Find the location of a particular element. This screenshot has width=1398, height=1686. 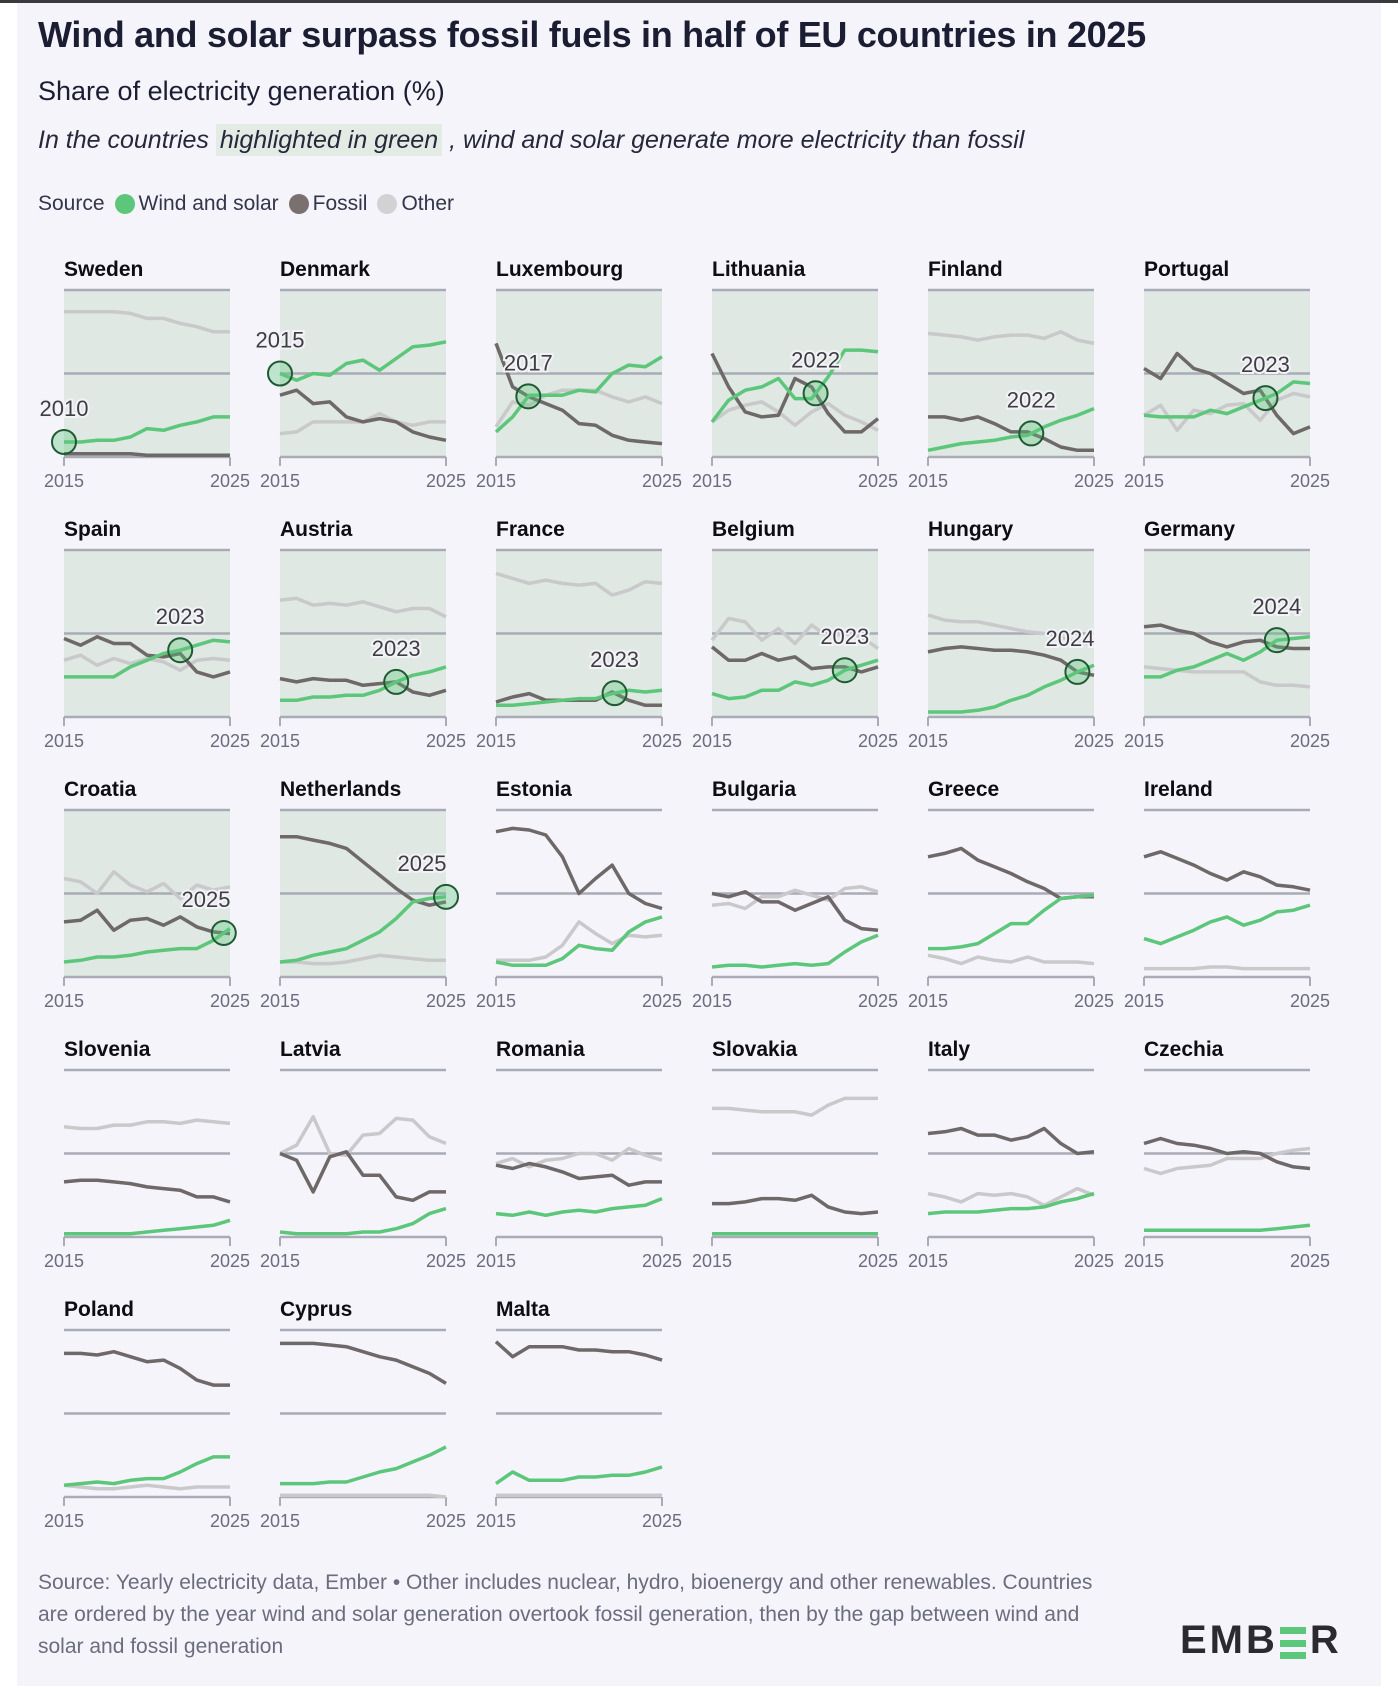

panel-title-latvia: Latvia is located at coordinates (310, 1049).